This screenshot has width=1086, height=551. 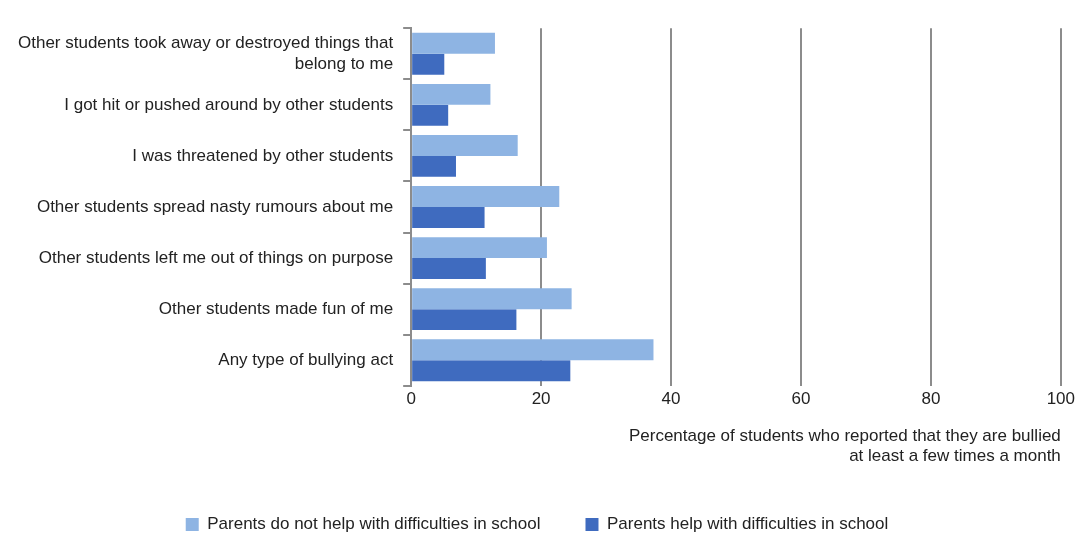 What do you see at coordinates (931, 398) in the screenshot?
I see `x-tick-label: 80` at bounding box center [931, 398].